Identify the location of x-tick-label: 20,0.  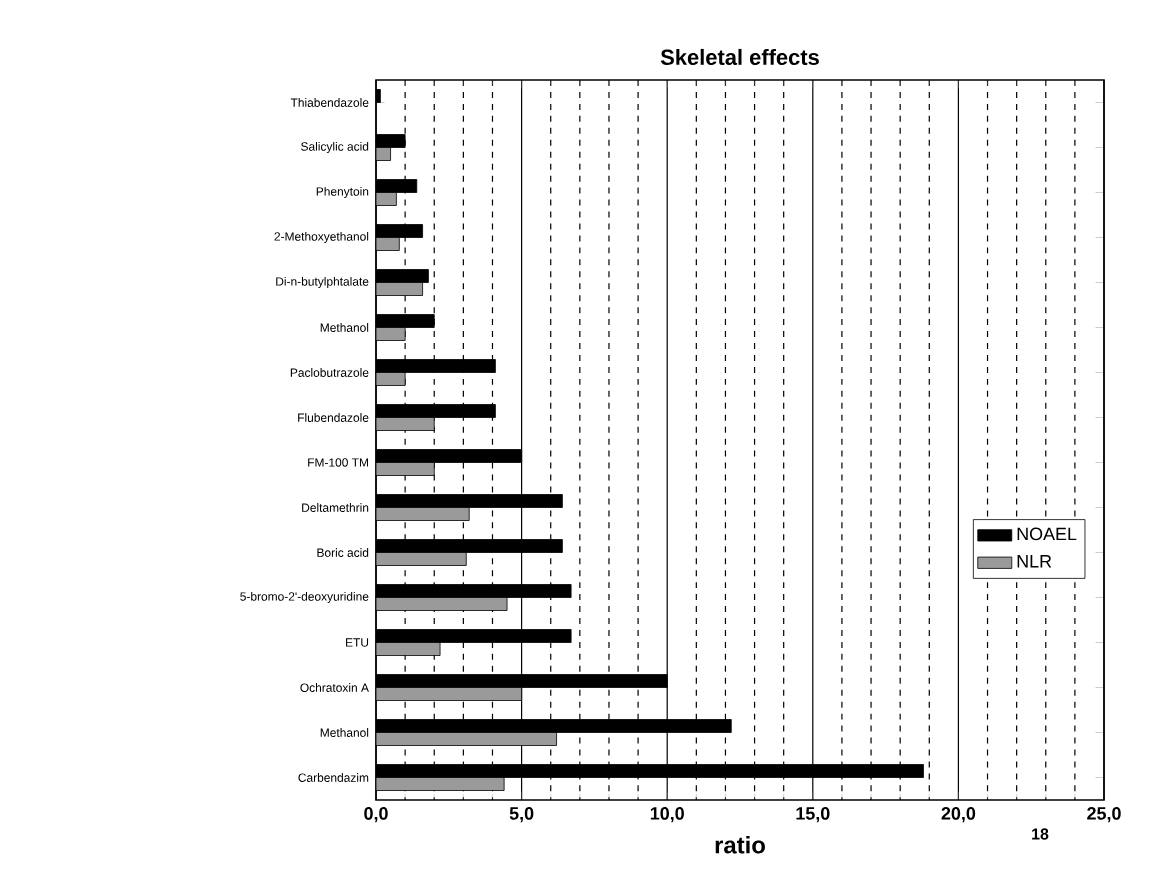
(958, 815).